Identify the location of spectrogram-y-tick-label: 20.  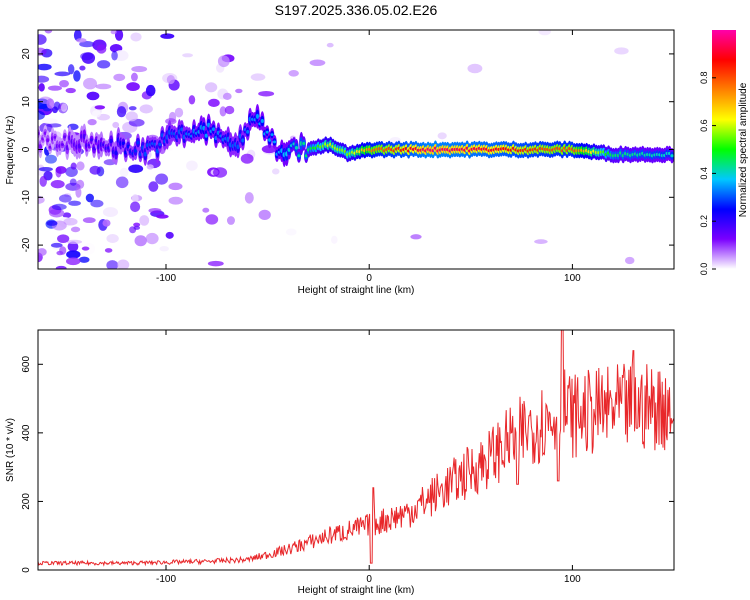
(26, 54).